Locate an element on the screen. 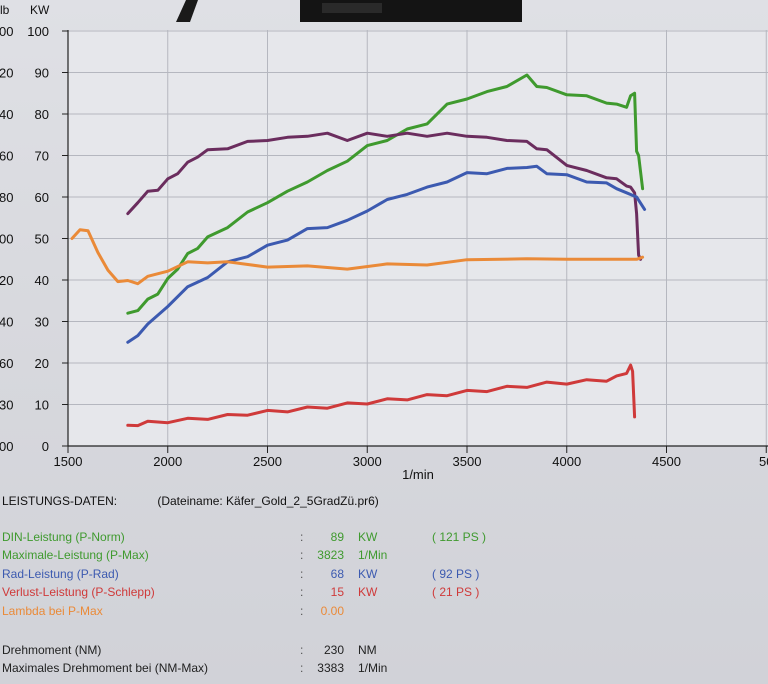 This screenshot has height=684, width=768. data-row: DIN-Leistung (P-Norm): 89 KW ( 121 PS ) is located at coordinates (384, 539).